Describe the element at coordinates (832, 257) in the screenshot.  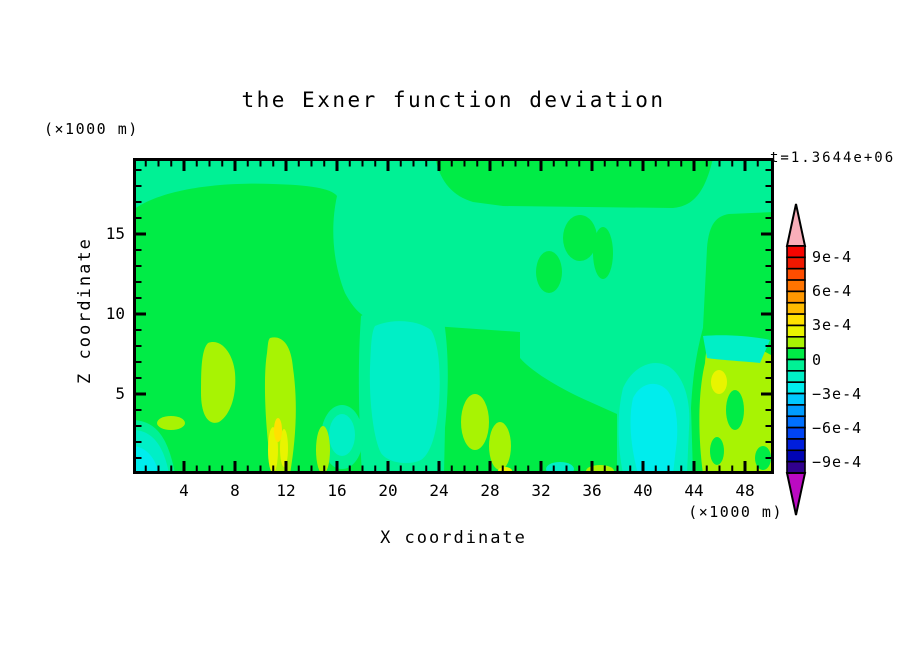
I see `colorbar-tick-label: 9e-4` at that location.